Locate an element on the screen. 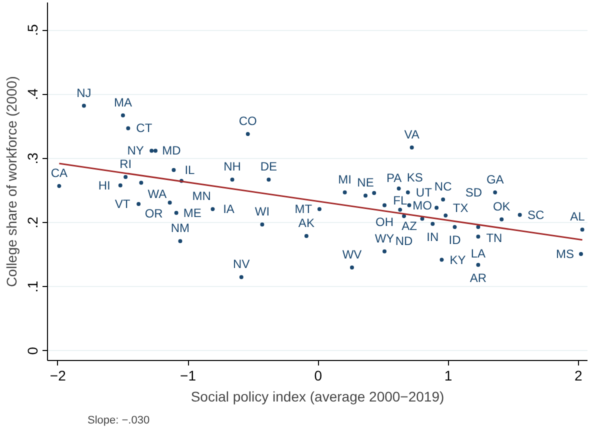 This screenshot has height=429, width=602. y-tick-label: .1 is located at coordinates (32, 286).